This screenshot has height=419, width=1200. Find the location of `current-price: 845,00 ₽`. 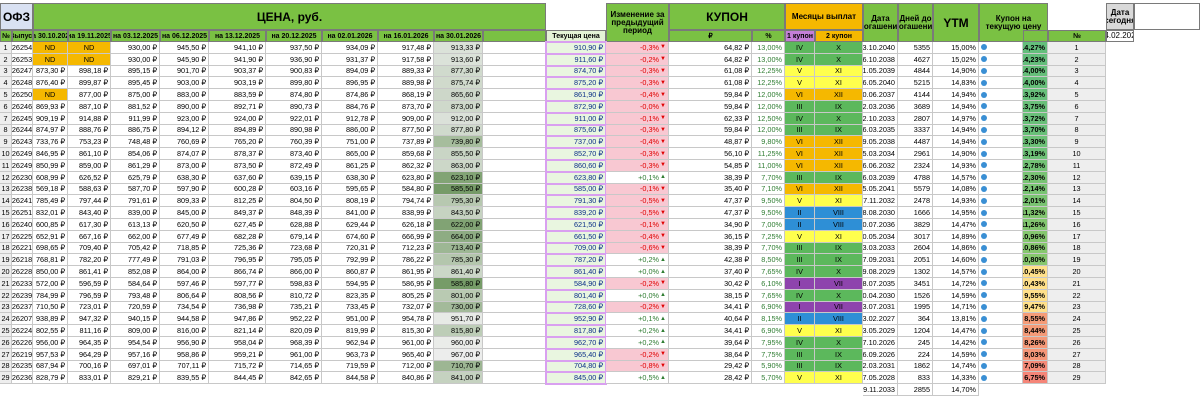

current-price: 845,00 ₽ is located at coordinates (576, 378).